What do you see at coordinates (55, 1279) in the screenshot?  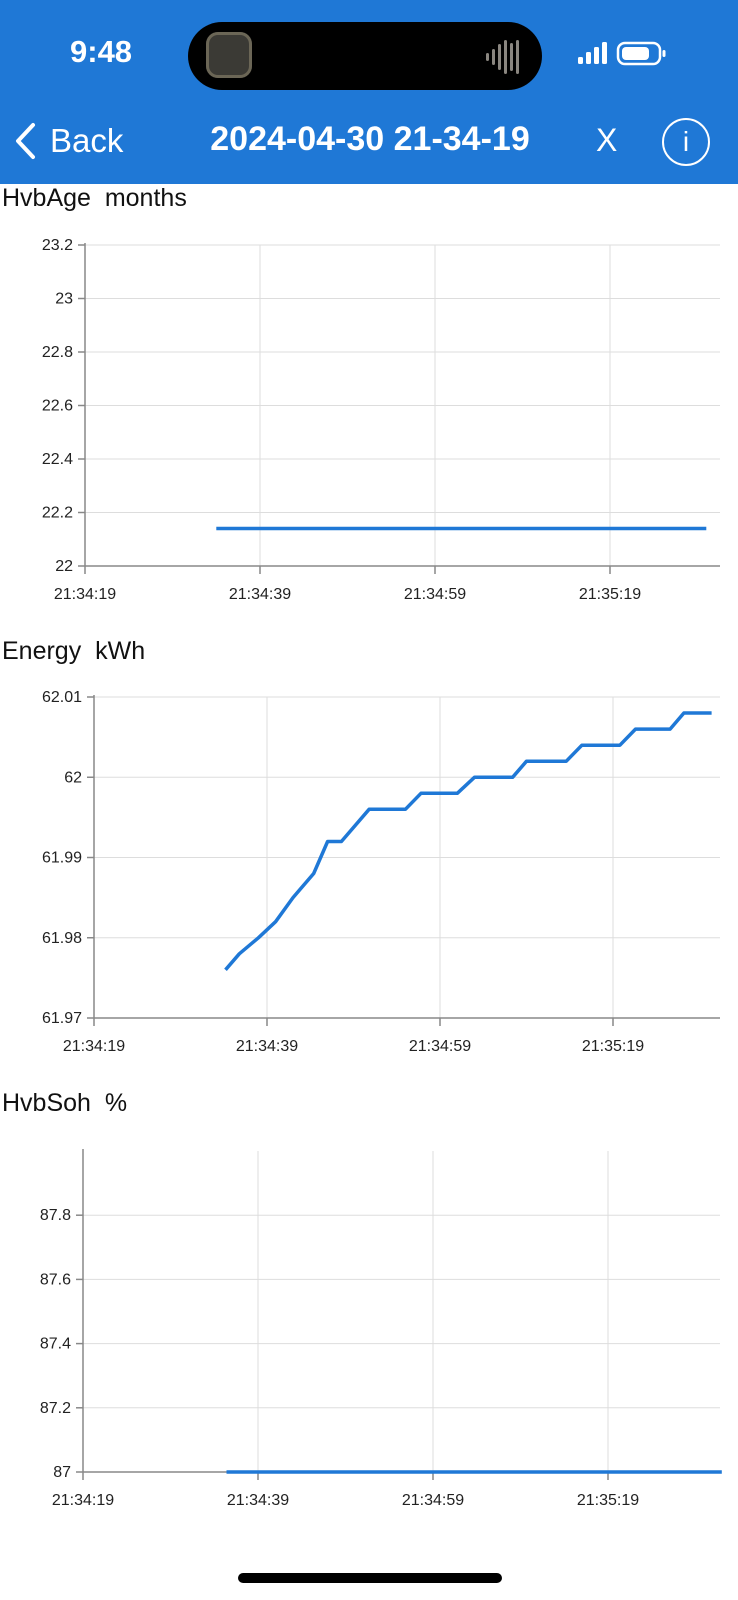 I see `y-tick-label: 87.6` at bounding box center [55, 1279].